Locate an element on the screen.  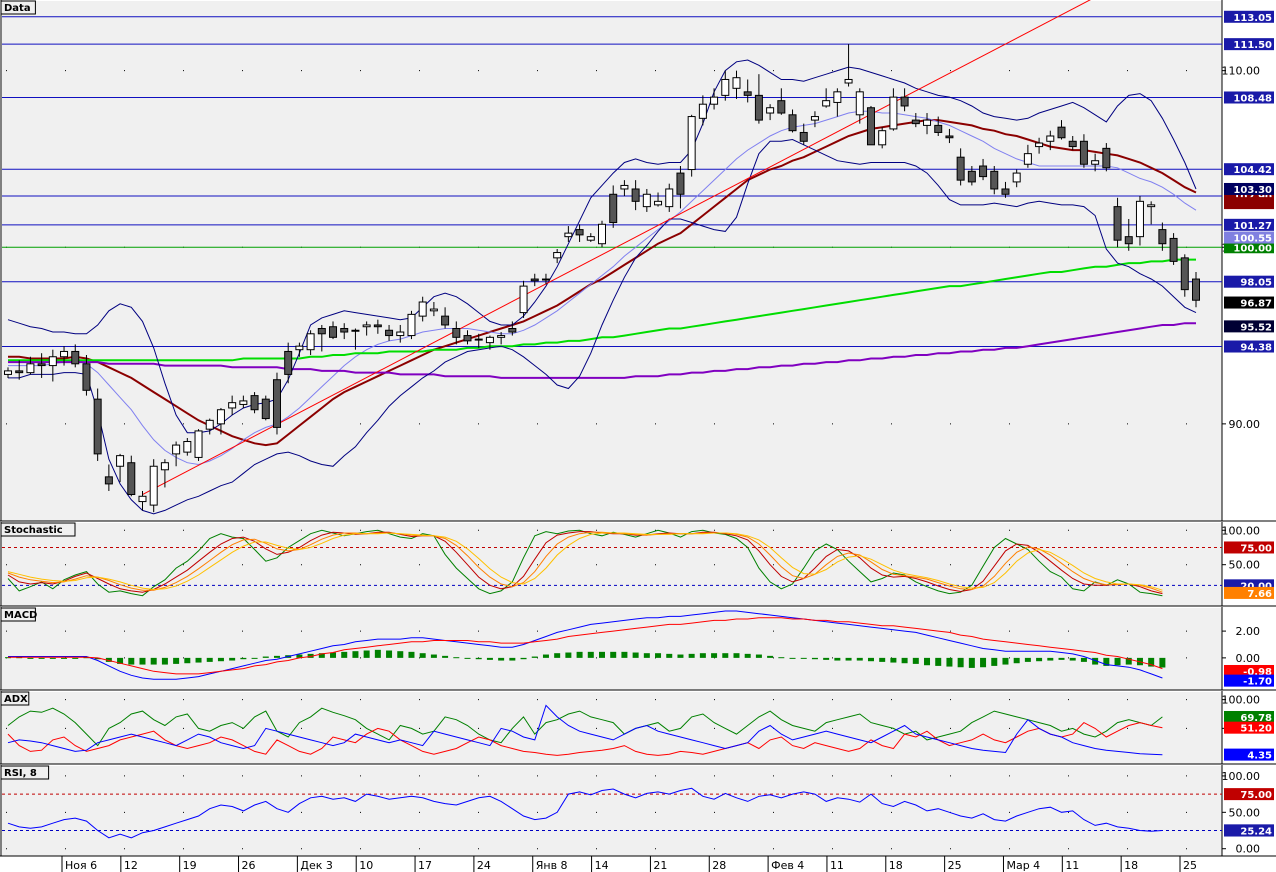
pane-3-title: ADX is located at coordinates (16, 699).